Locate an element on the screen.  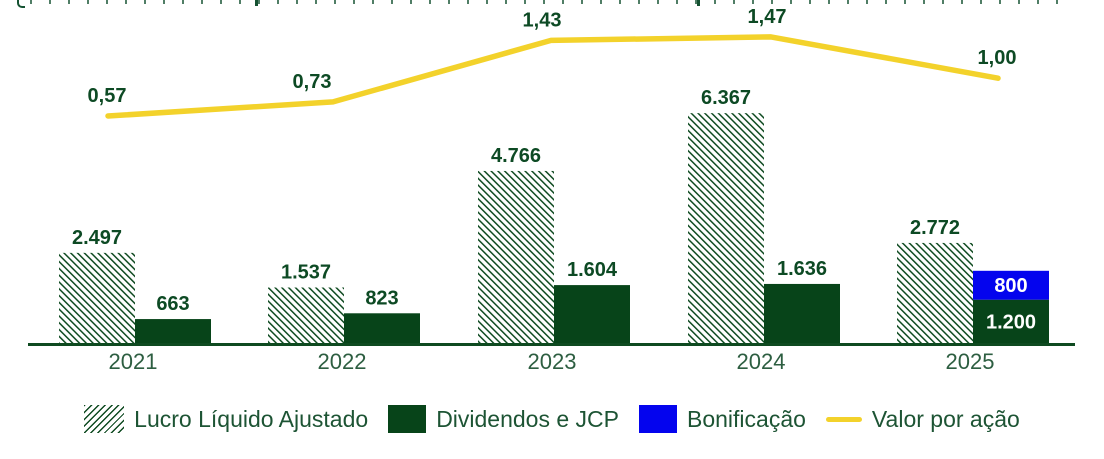
bar-dividendos-2025 is located at coordinates (1011, 321).